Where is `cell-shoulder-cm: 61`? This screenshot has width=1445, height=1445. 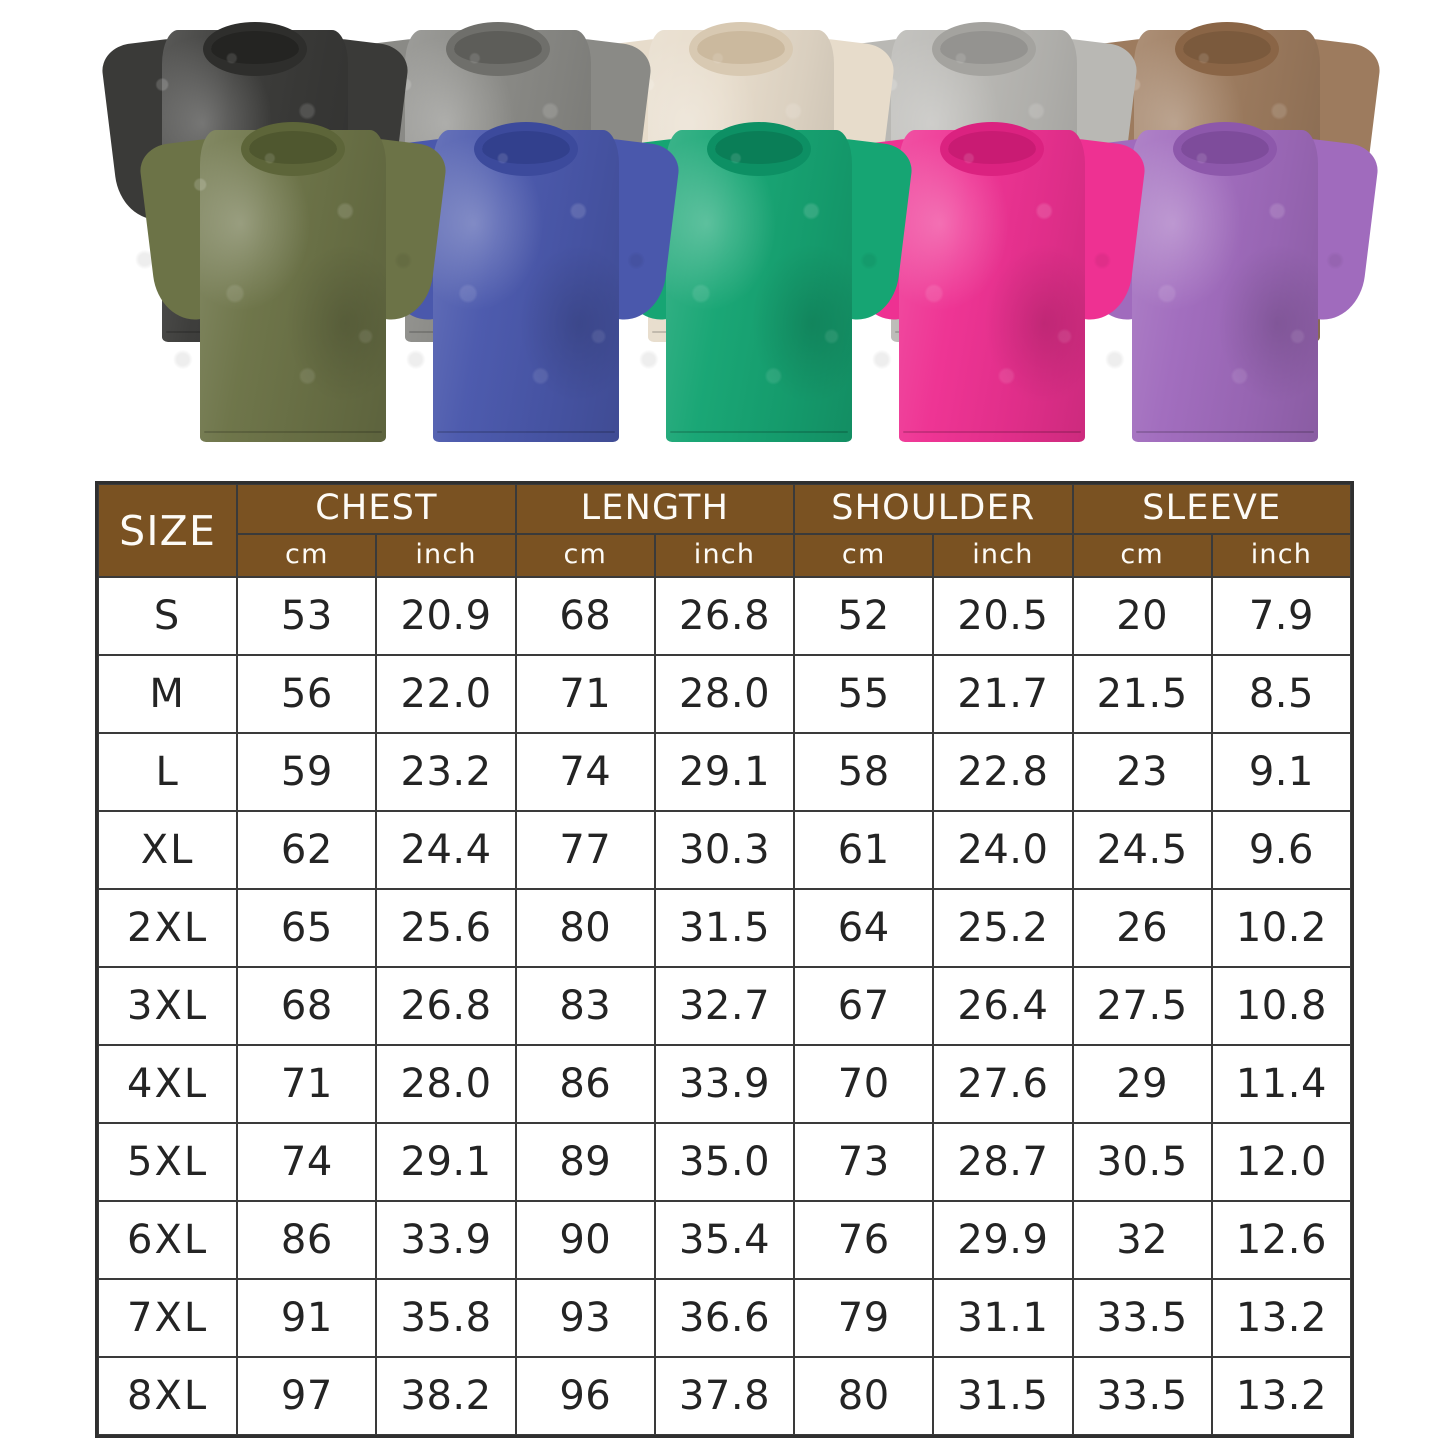
cell-shoulder-cm: 61 is located at coordinates (864, 850).